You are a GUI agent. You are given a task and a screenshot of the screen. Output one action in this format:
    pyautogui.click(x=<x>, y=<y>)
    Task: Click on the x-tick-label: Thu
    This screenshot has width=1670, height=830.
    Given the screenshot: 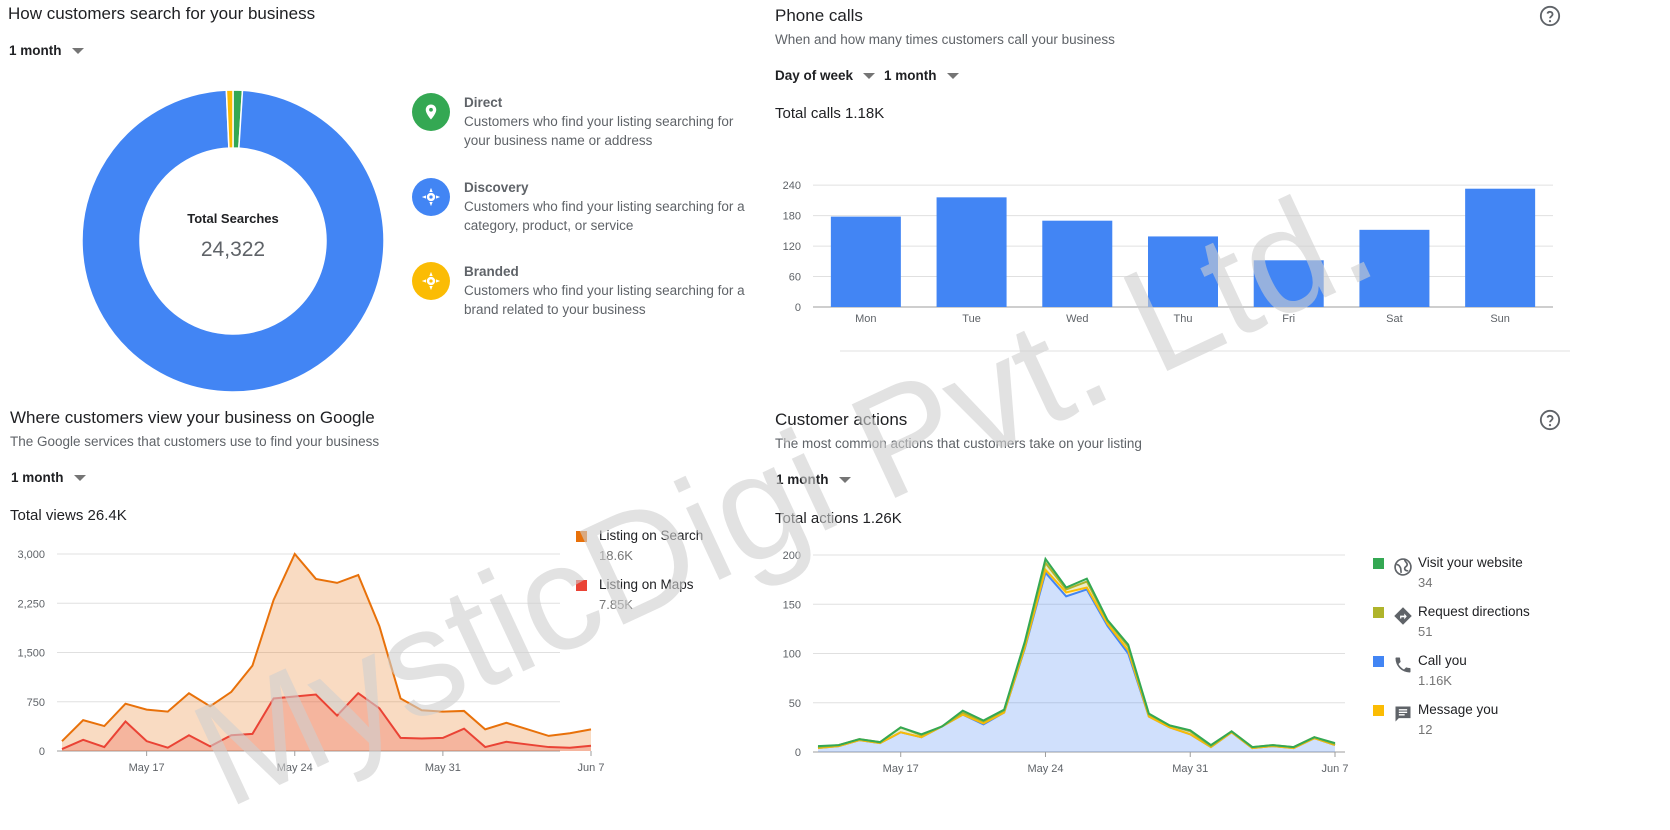 What is the action you would take?
    pyautogui.click(x=1183, y=319)
    